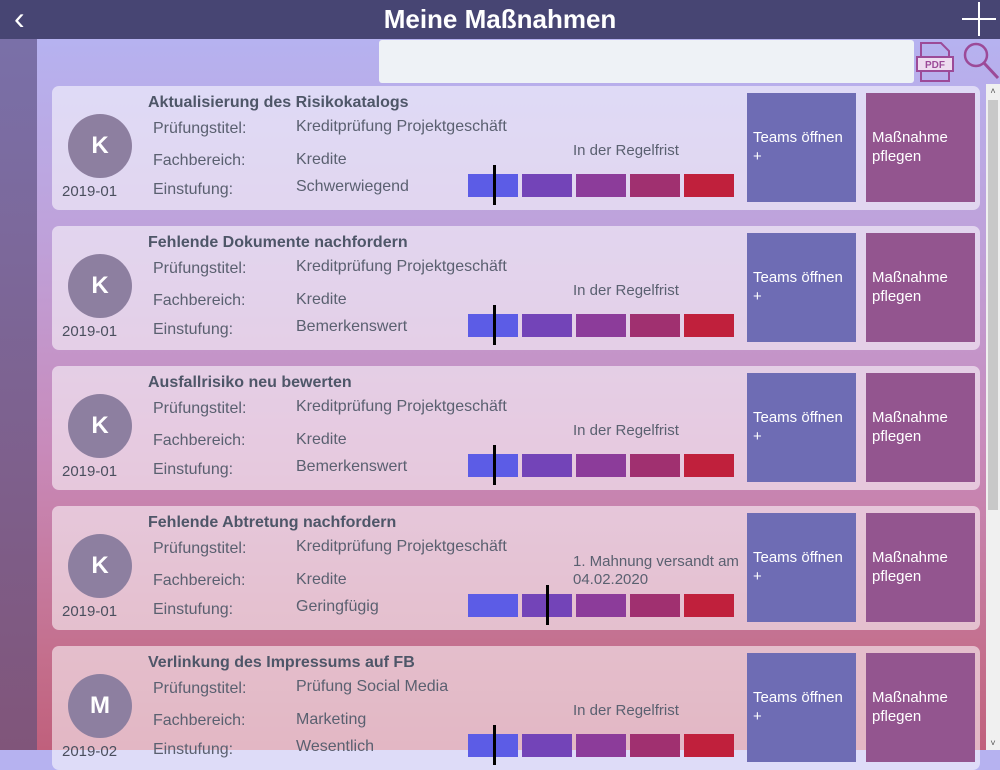  What do you see at coordinates (352, 186) in the screenshot?
I see `einstufung-value: Schwerwiegend` at bounding box center [352, 186].